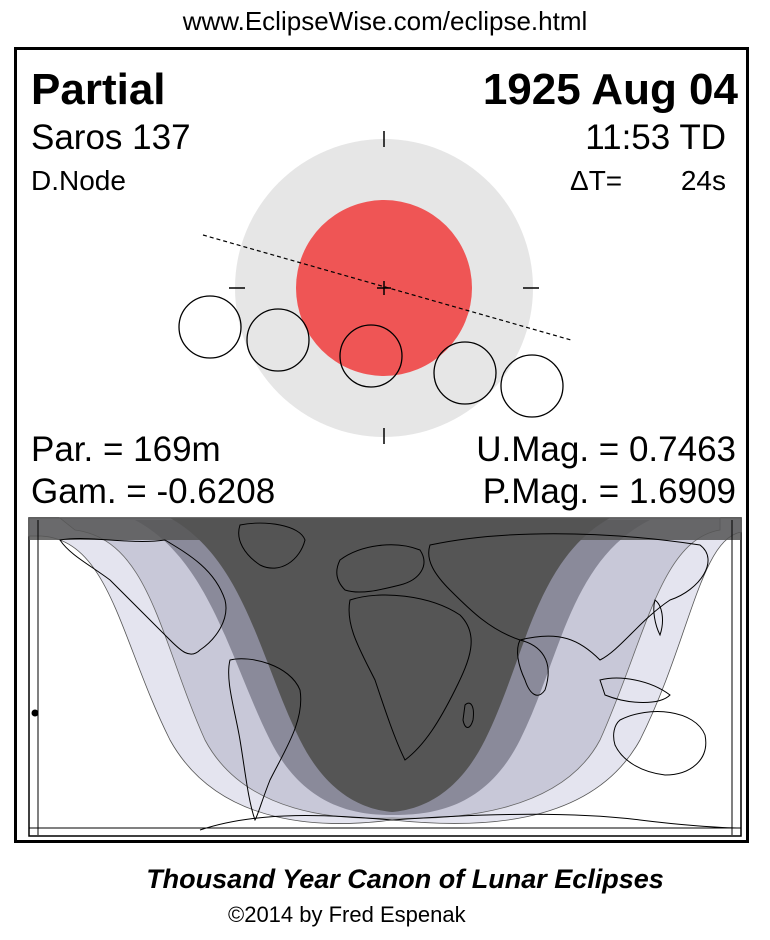 This screenshot has height=940, width=770. I want to click on moon-position-greatest, so click(371, 356).